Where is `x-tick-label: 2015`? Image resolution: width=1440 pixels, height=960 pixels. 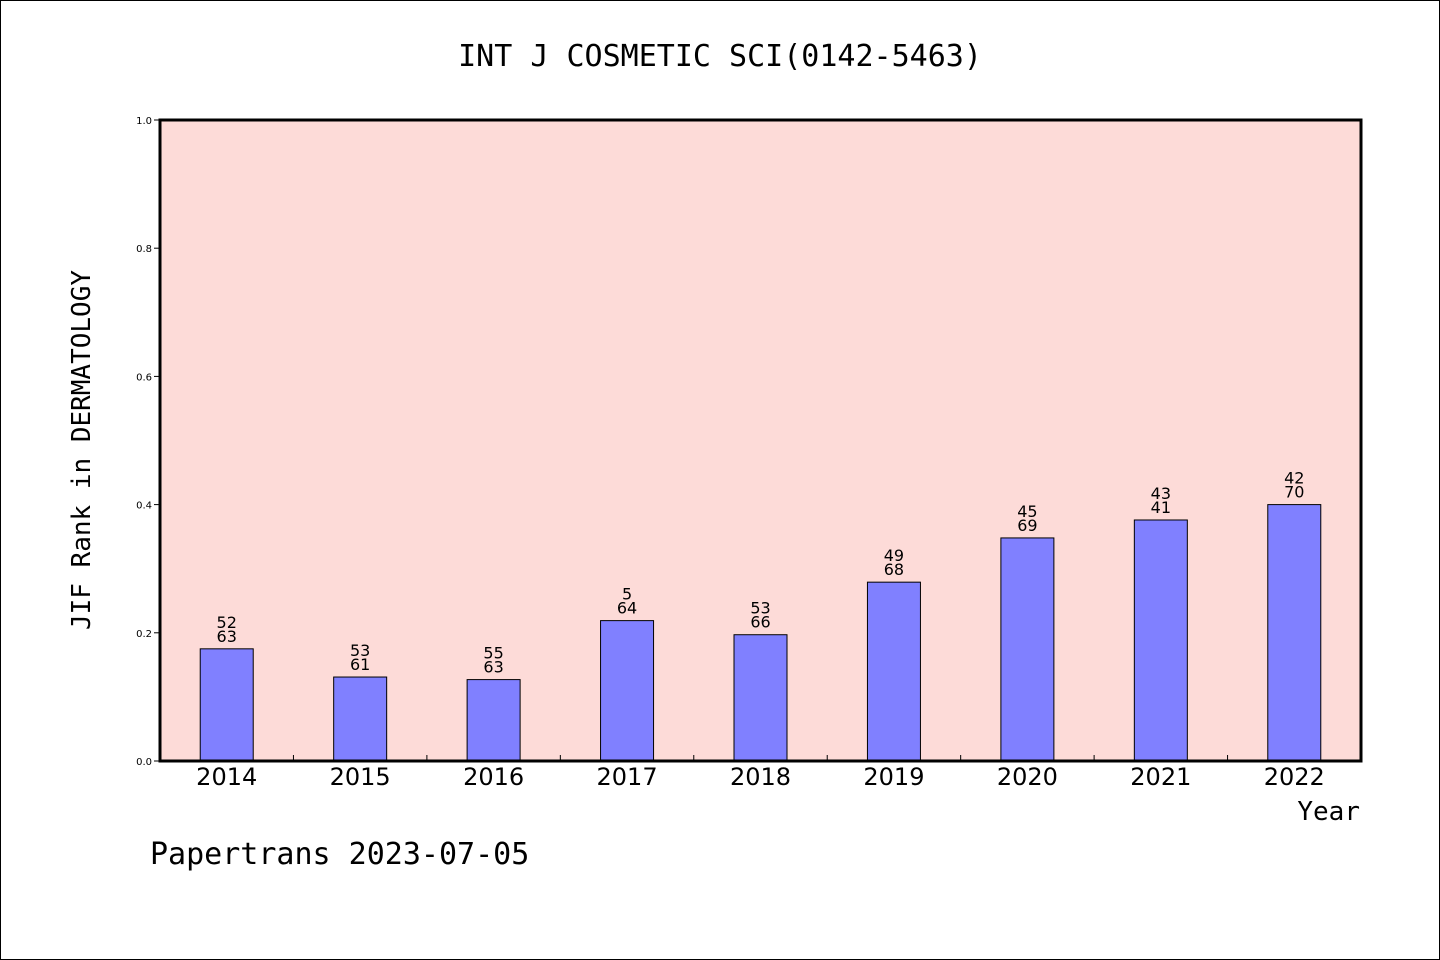
x-tick-label: 2015 is located at coordinates (360, 777).